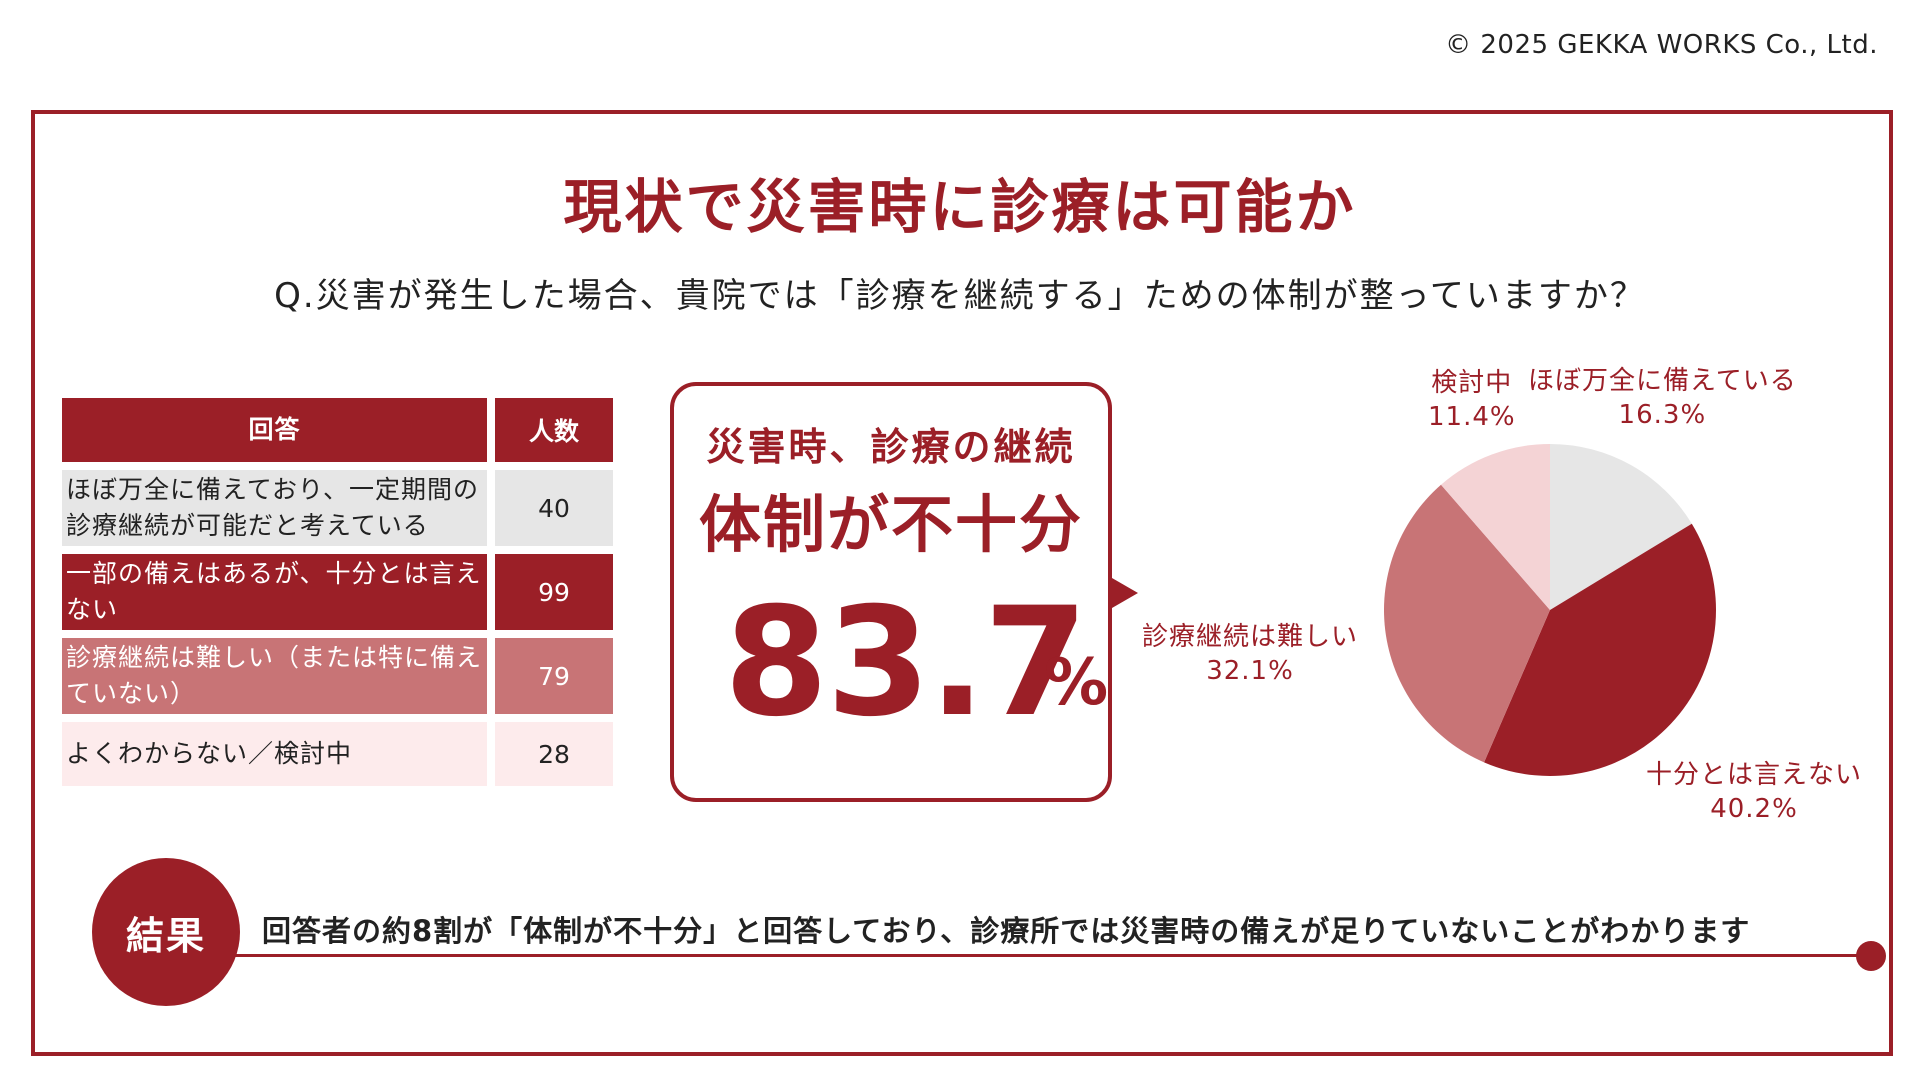  I want to click on pie-label-kentouchu: 検討中 11.4%, so click(1472, 400).